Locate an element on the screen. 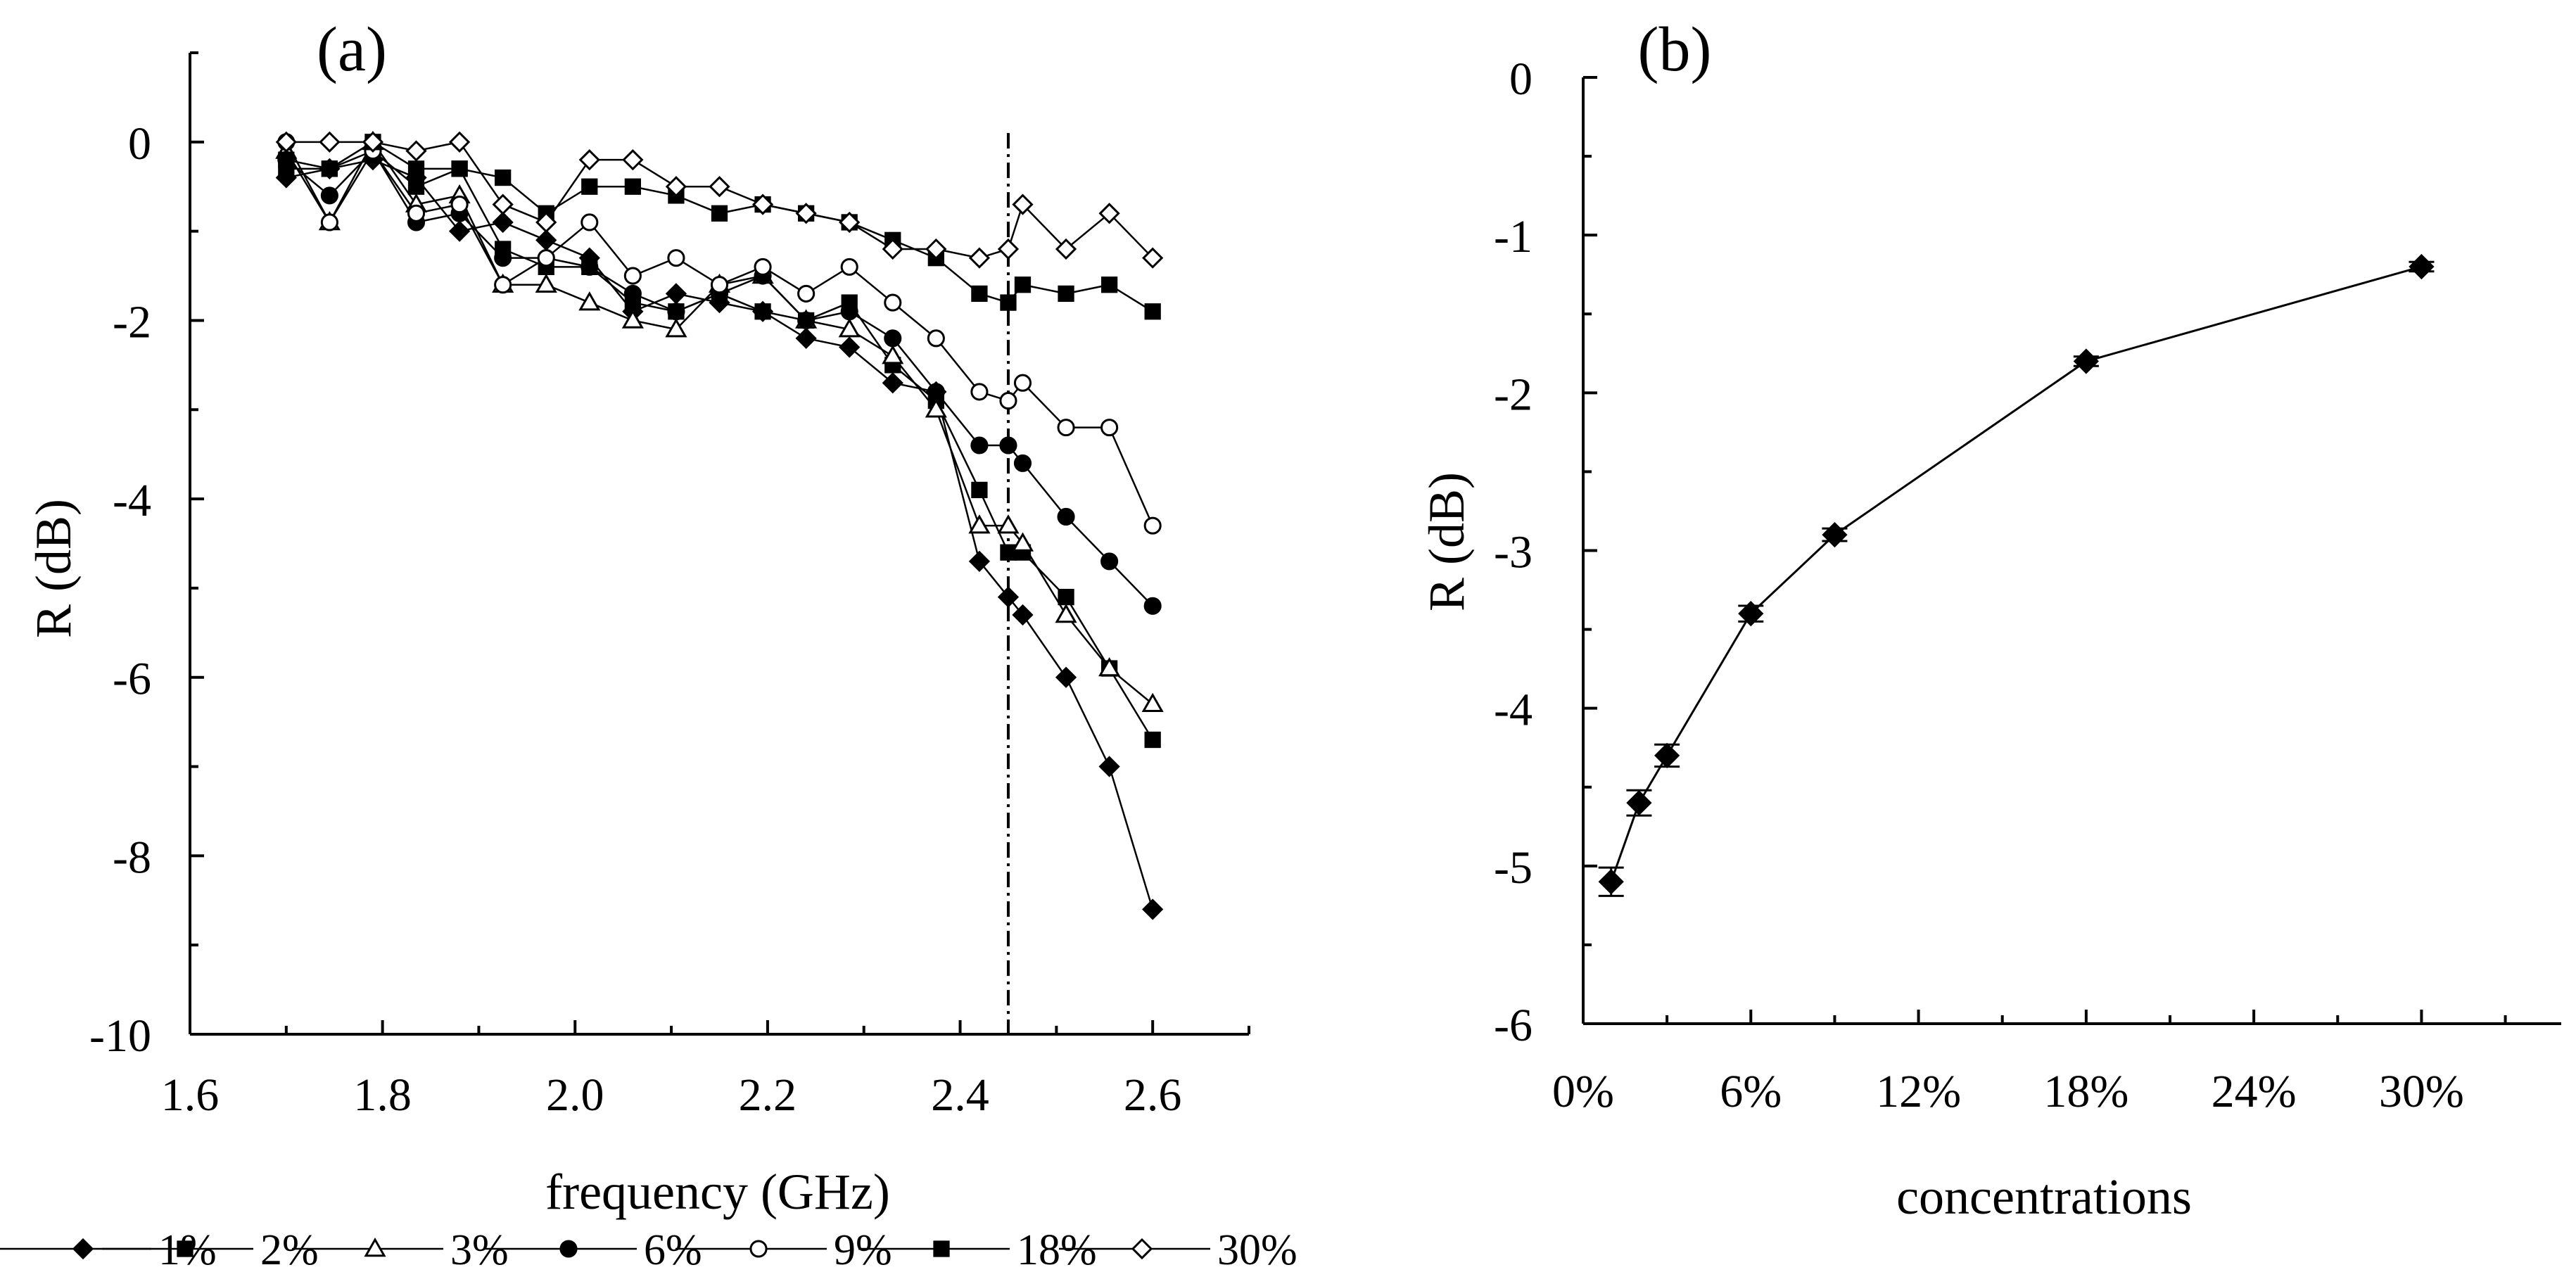 The height and width of the screenshot is (1284, 2576). panel-b-x-tick-label: 12% is located at coordinates (1919, 1091).